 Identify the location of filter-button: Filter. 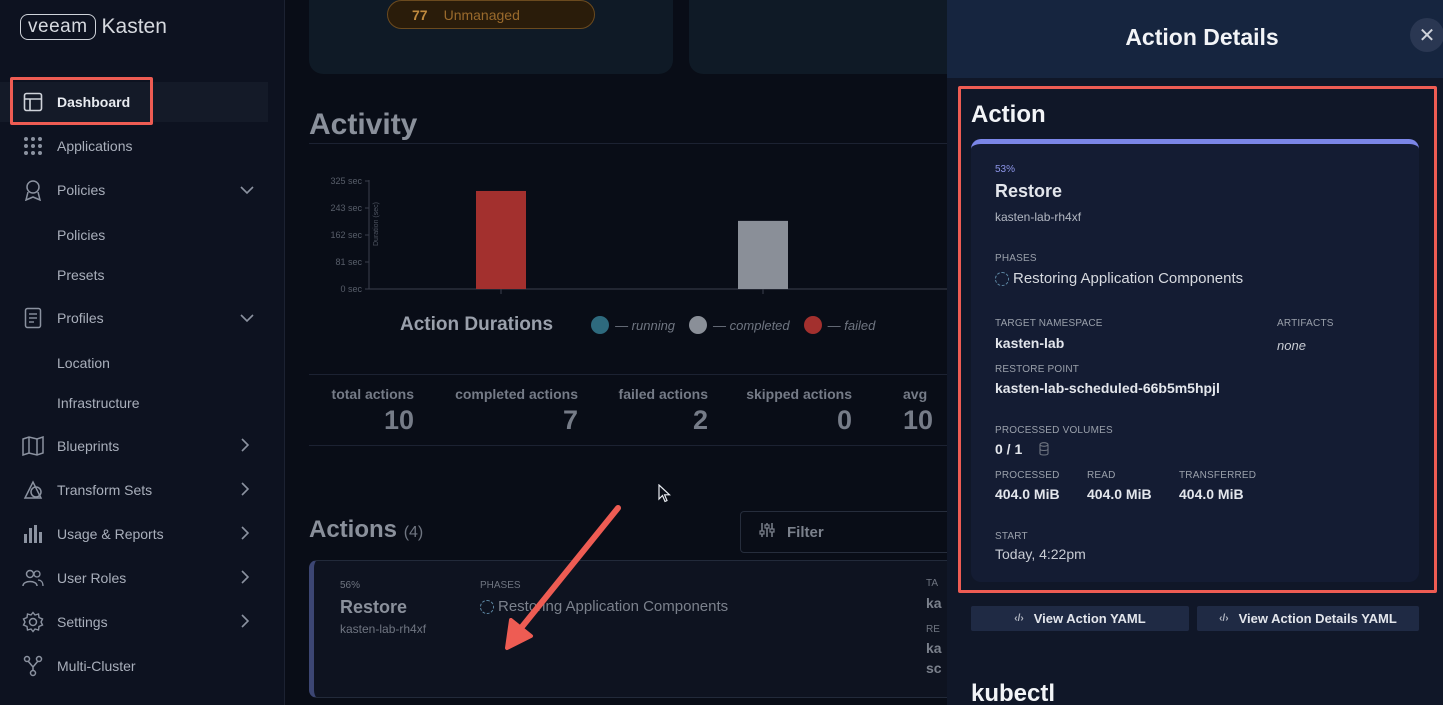
(850, 532).